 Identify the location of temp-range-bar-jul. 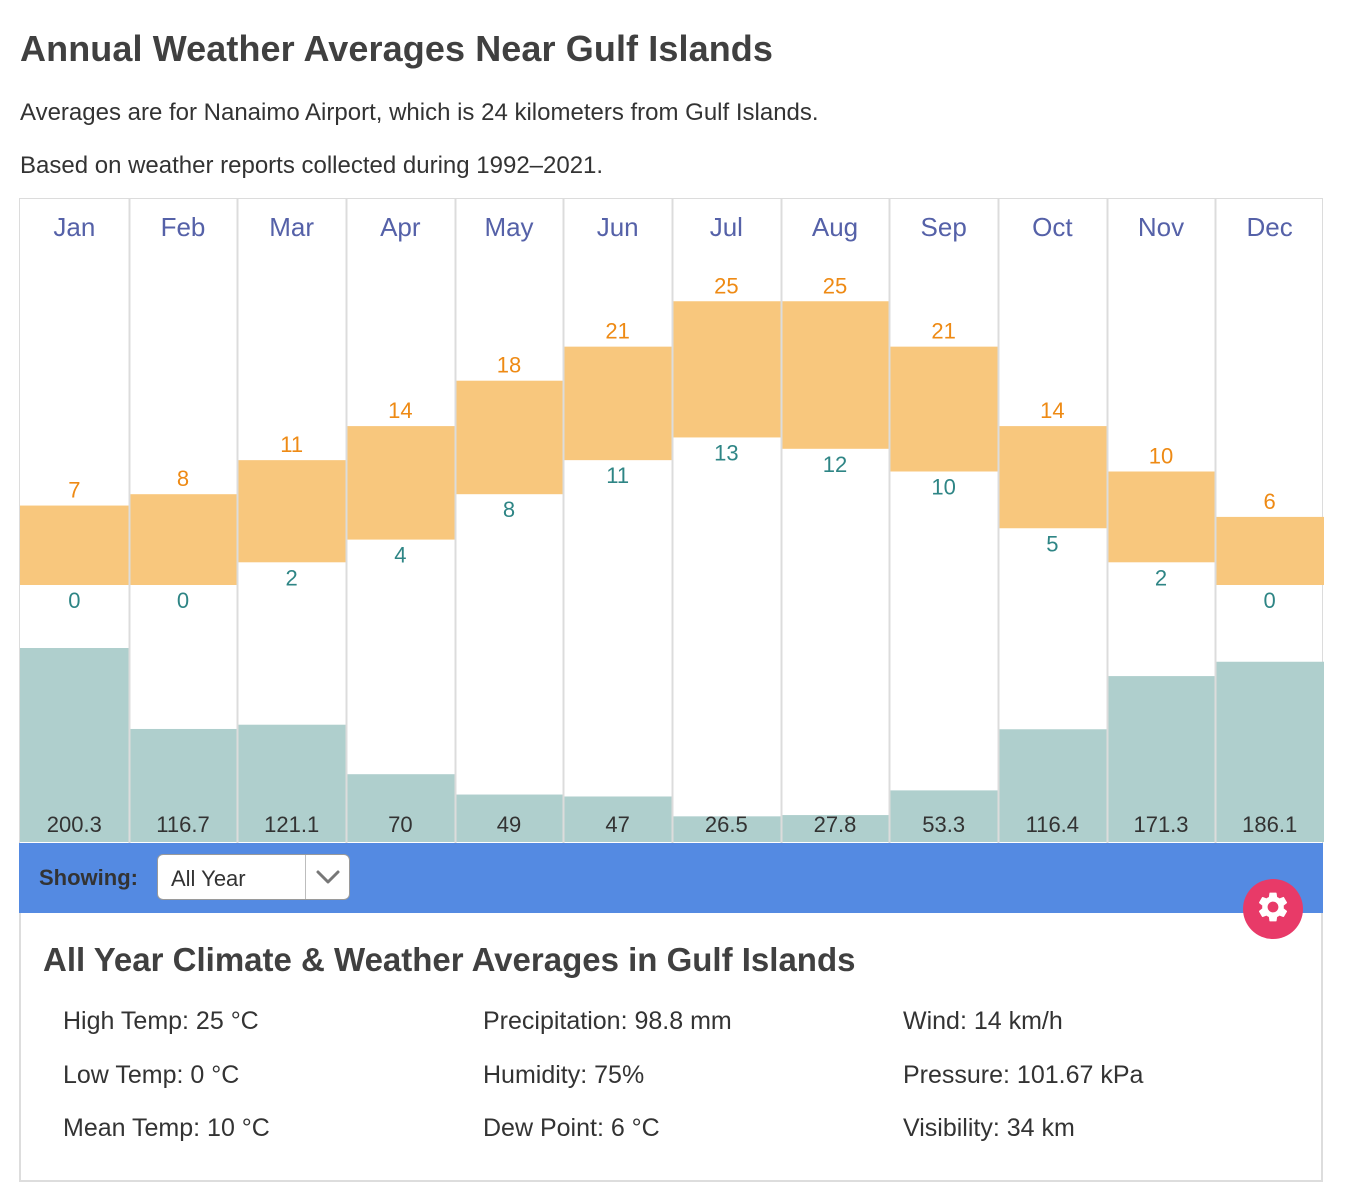
(726, 369).